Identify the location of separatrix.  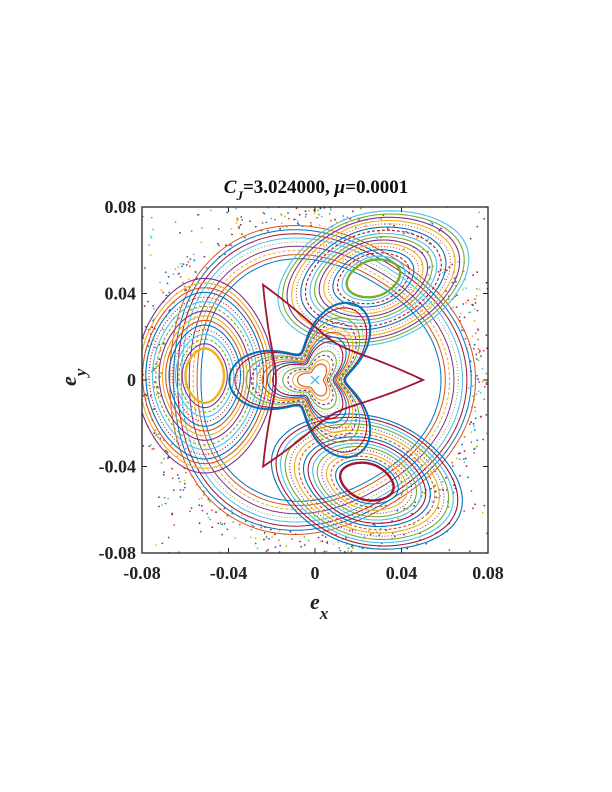
(344, 375).